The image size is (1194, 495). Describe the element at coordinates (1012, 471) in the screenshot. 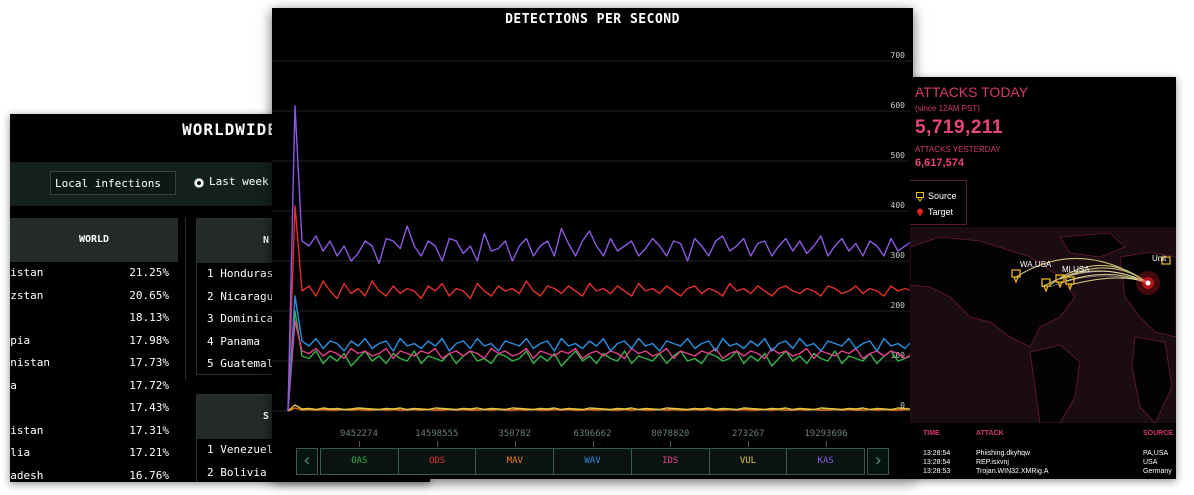

I see `attack-row-attack: Trojan.WIN32.XMRig.A` at that location.